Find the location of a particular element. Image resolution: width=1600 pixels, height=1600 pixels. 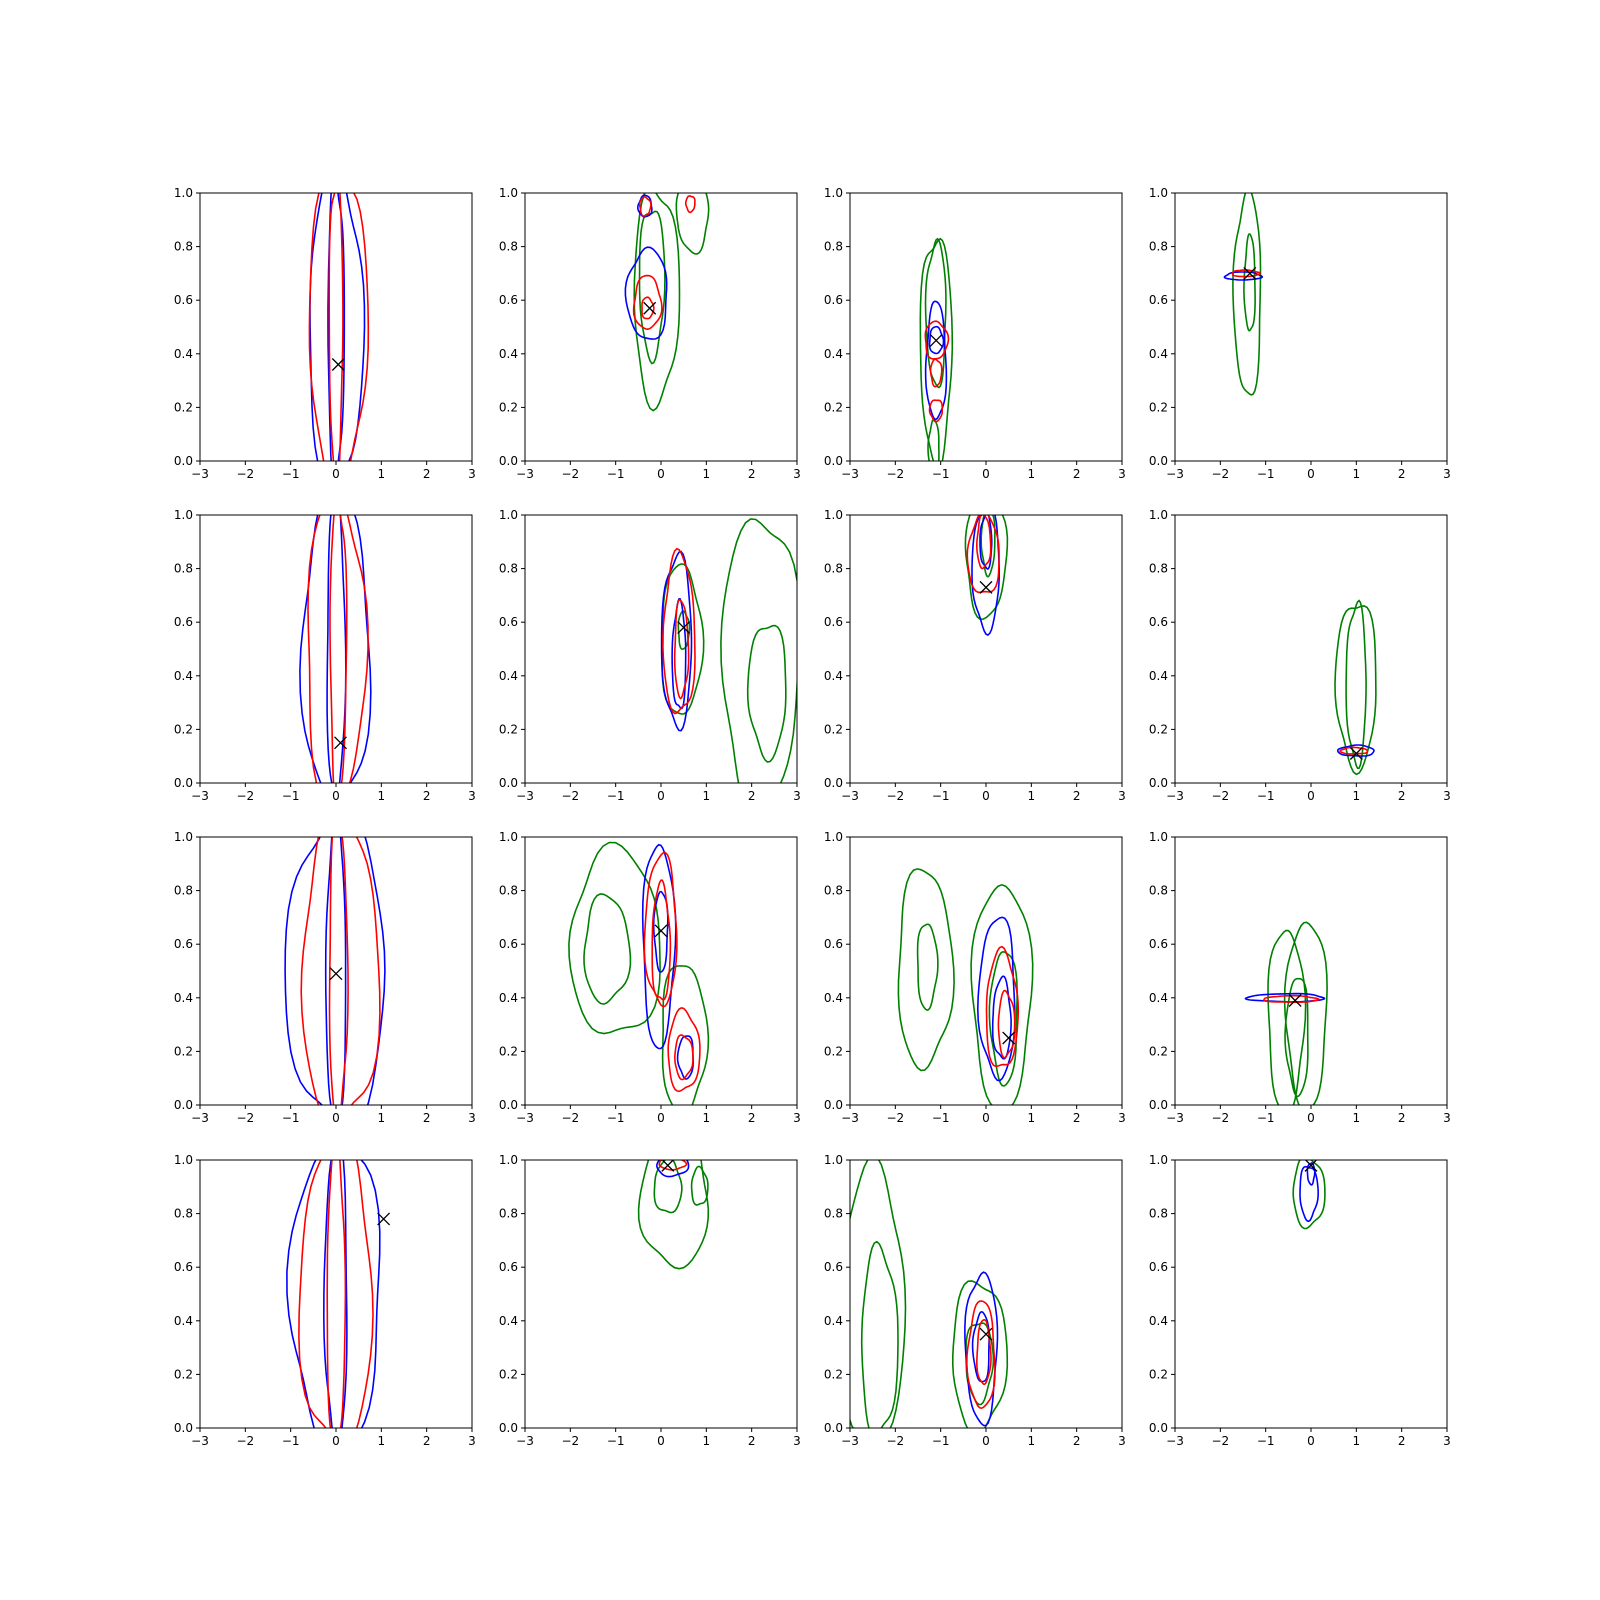

panel-1-2: −3 −2 −1 0 1 2 3 0.0 0.2 0.4 0.6 0.8 1.0 is located at coordinates (650, 333).